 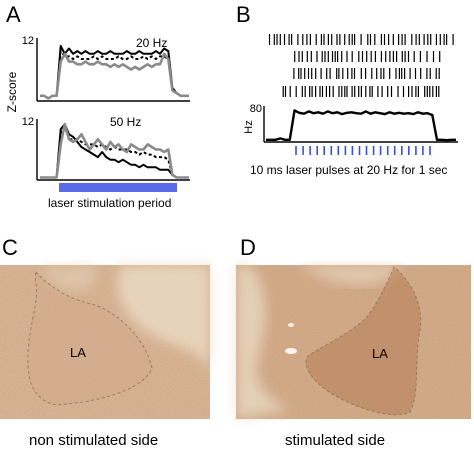 I want to click on b-rate-trace, so click(x=361, y=125).